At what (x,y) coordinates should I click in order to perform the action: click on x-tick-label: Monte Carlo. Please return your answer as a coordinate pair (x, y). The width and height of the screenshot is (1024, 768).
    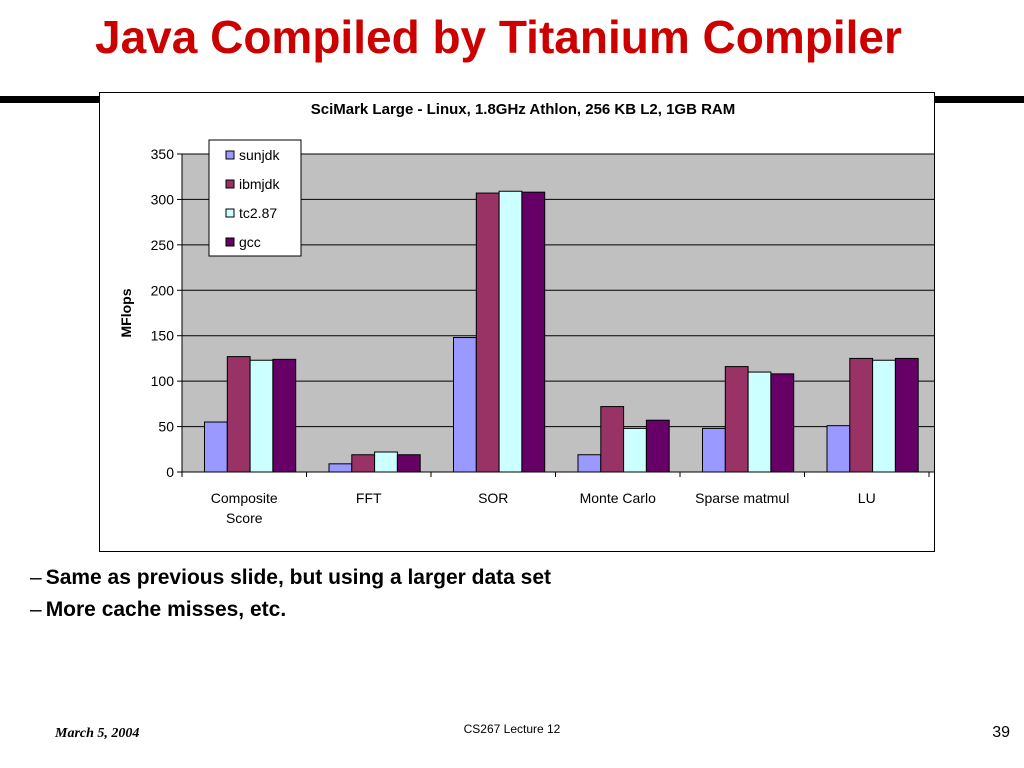
    Looking at the image, I should click on (618, 498).